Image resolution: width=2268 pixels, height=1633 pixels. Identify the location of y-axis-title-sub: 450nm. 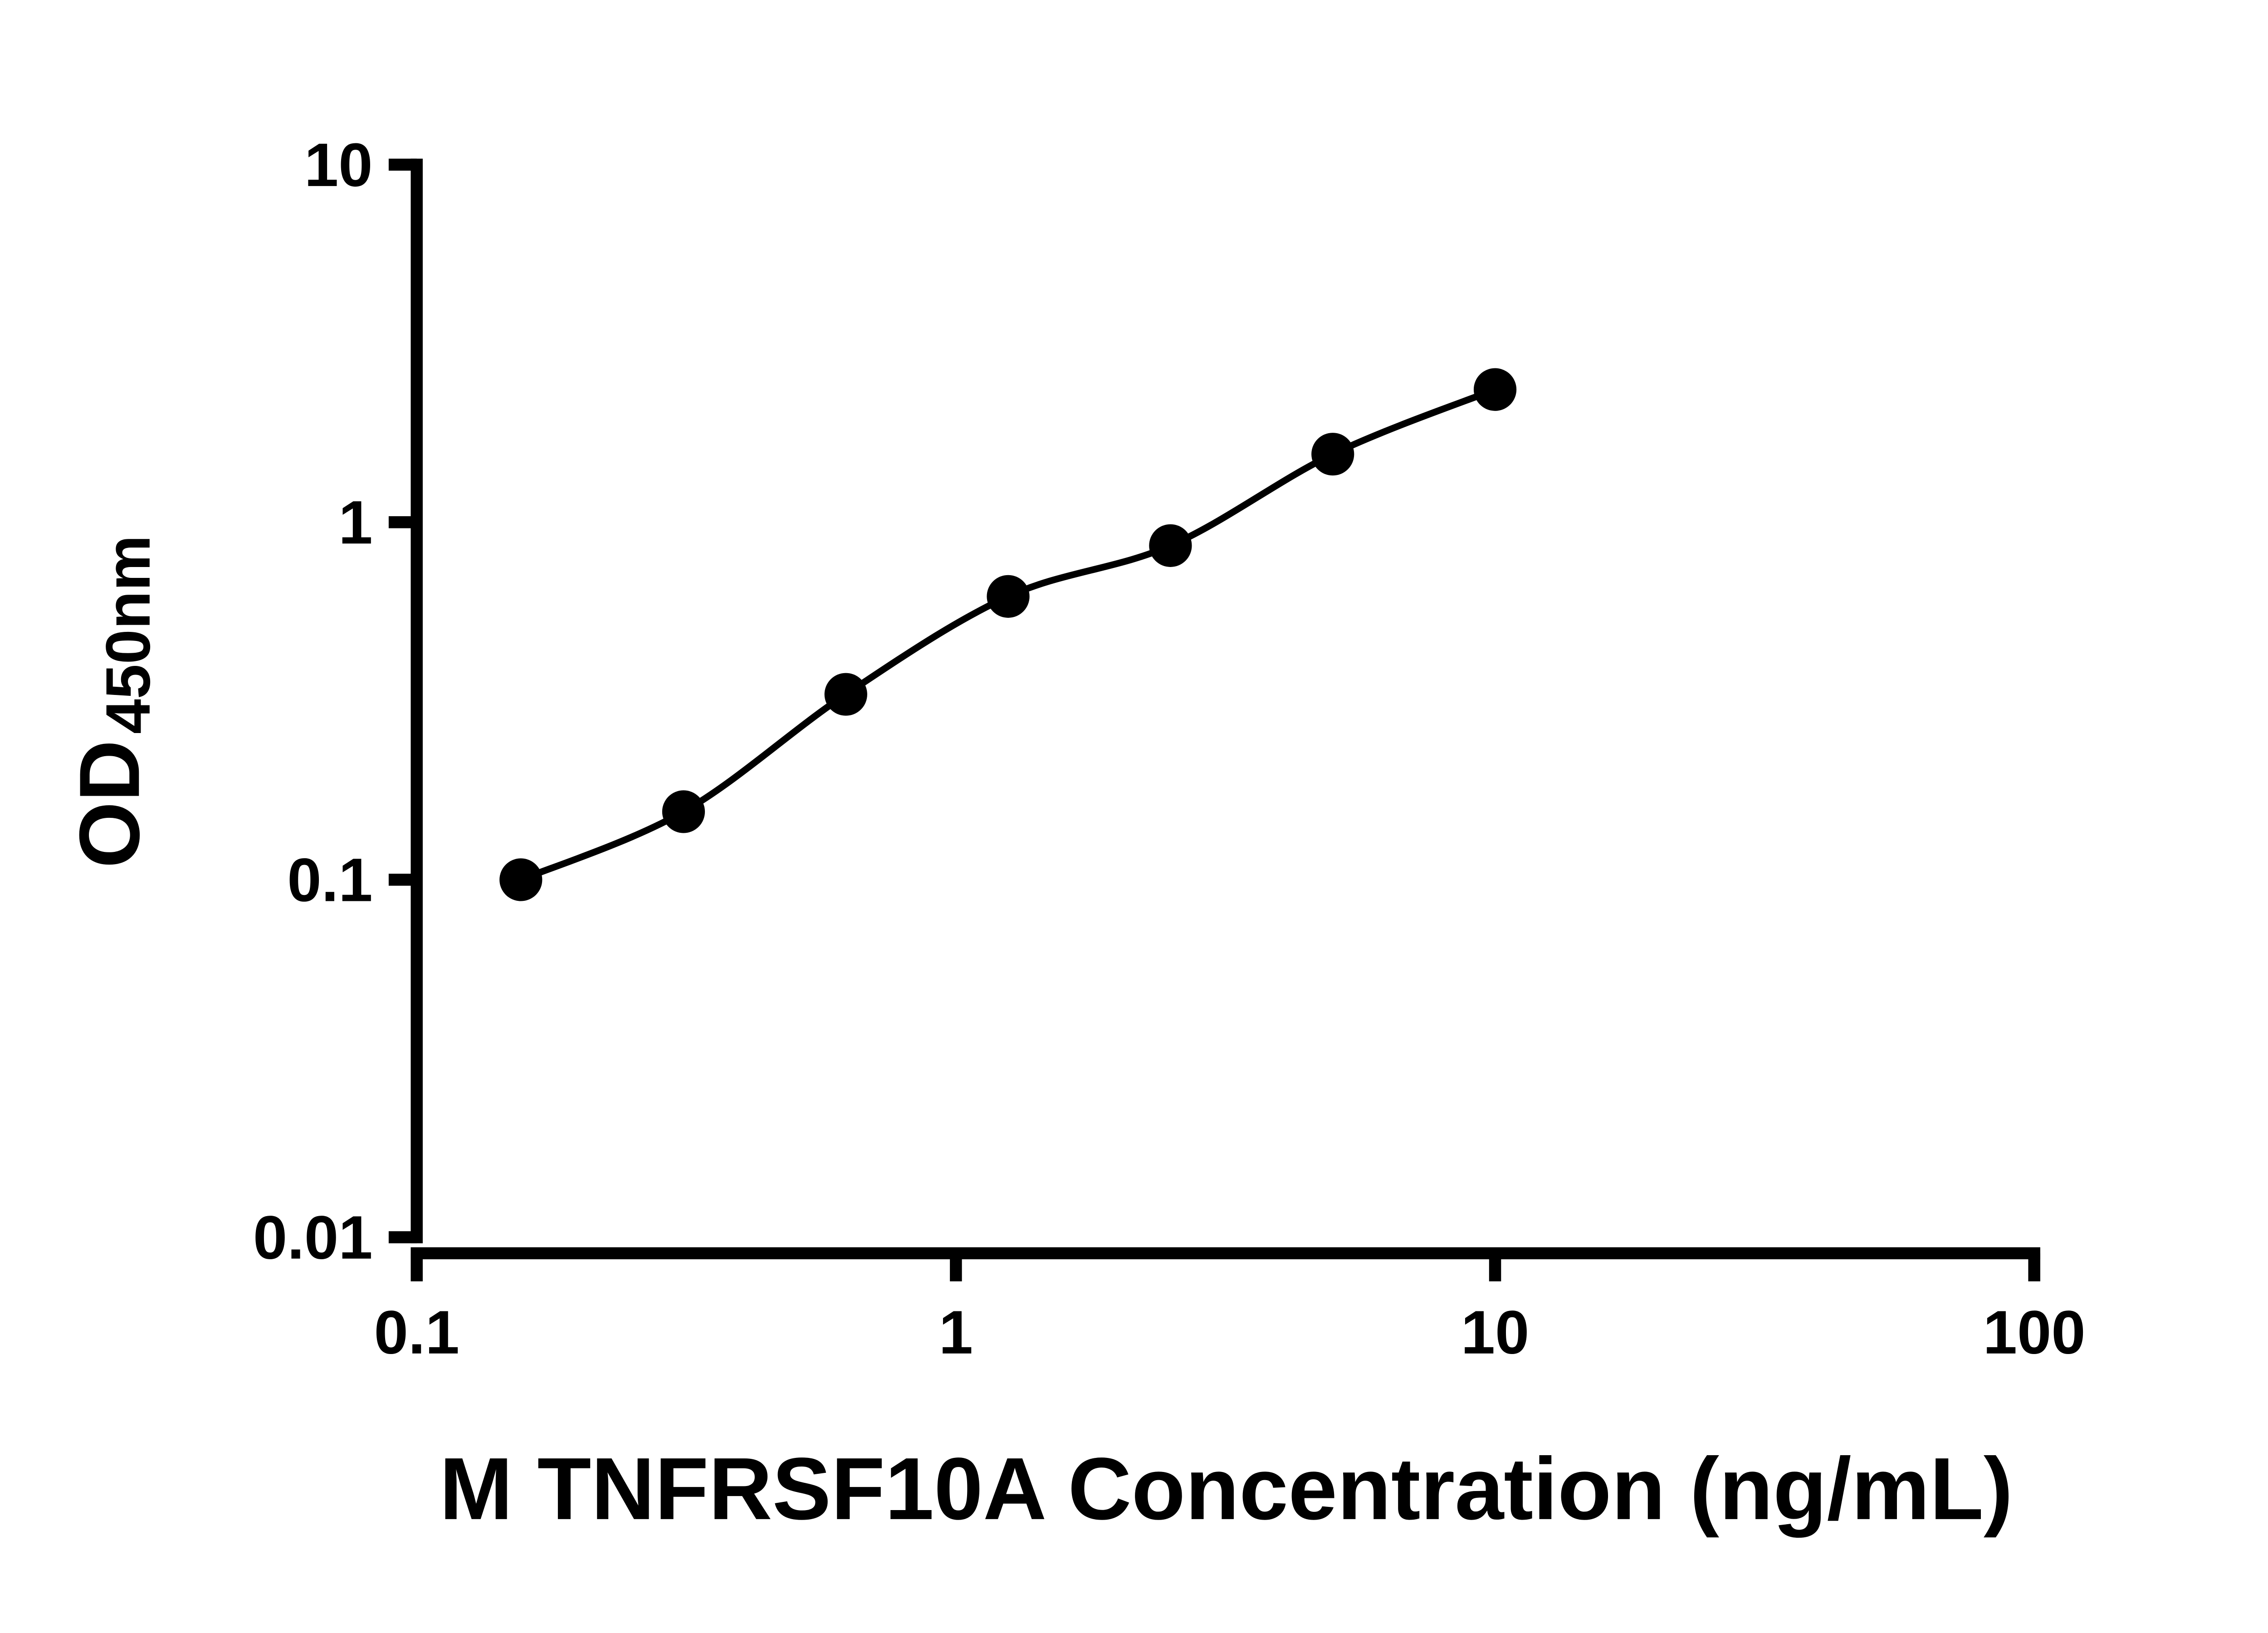
(128, 634).